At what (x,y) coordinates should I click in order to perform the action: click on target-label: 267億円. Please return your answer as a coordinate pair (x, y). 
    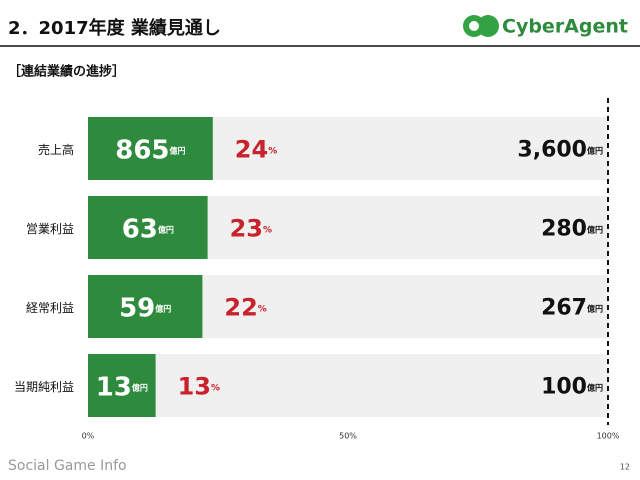
    Looking at the image, I should click on (572, 308).